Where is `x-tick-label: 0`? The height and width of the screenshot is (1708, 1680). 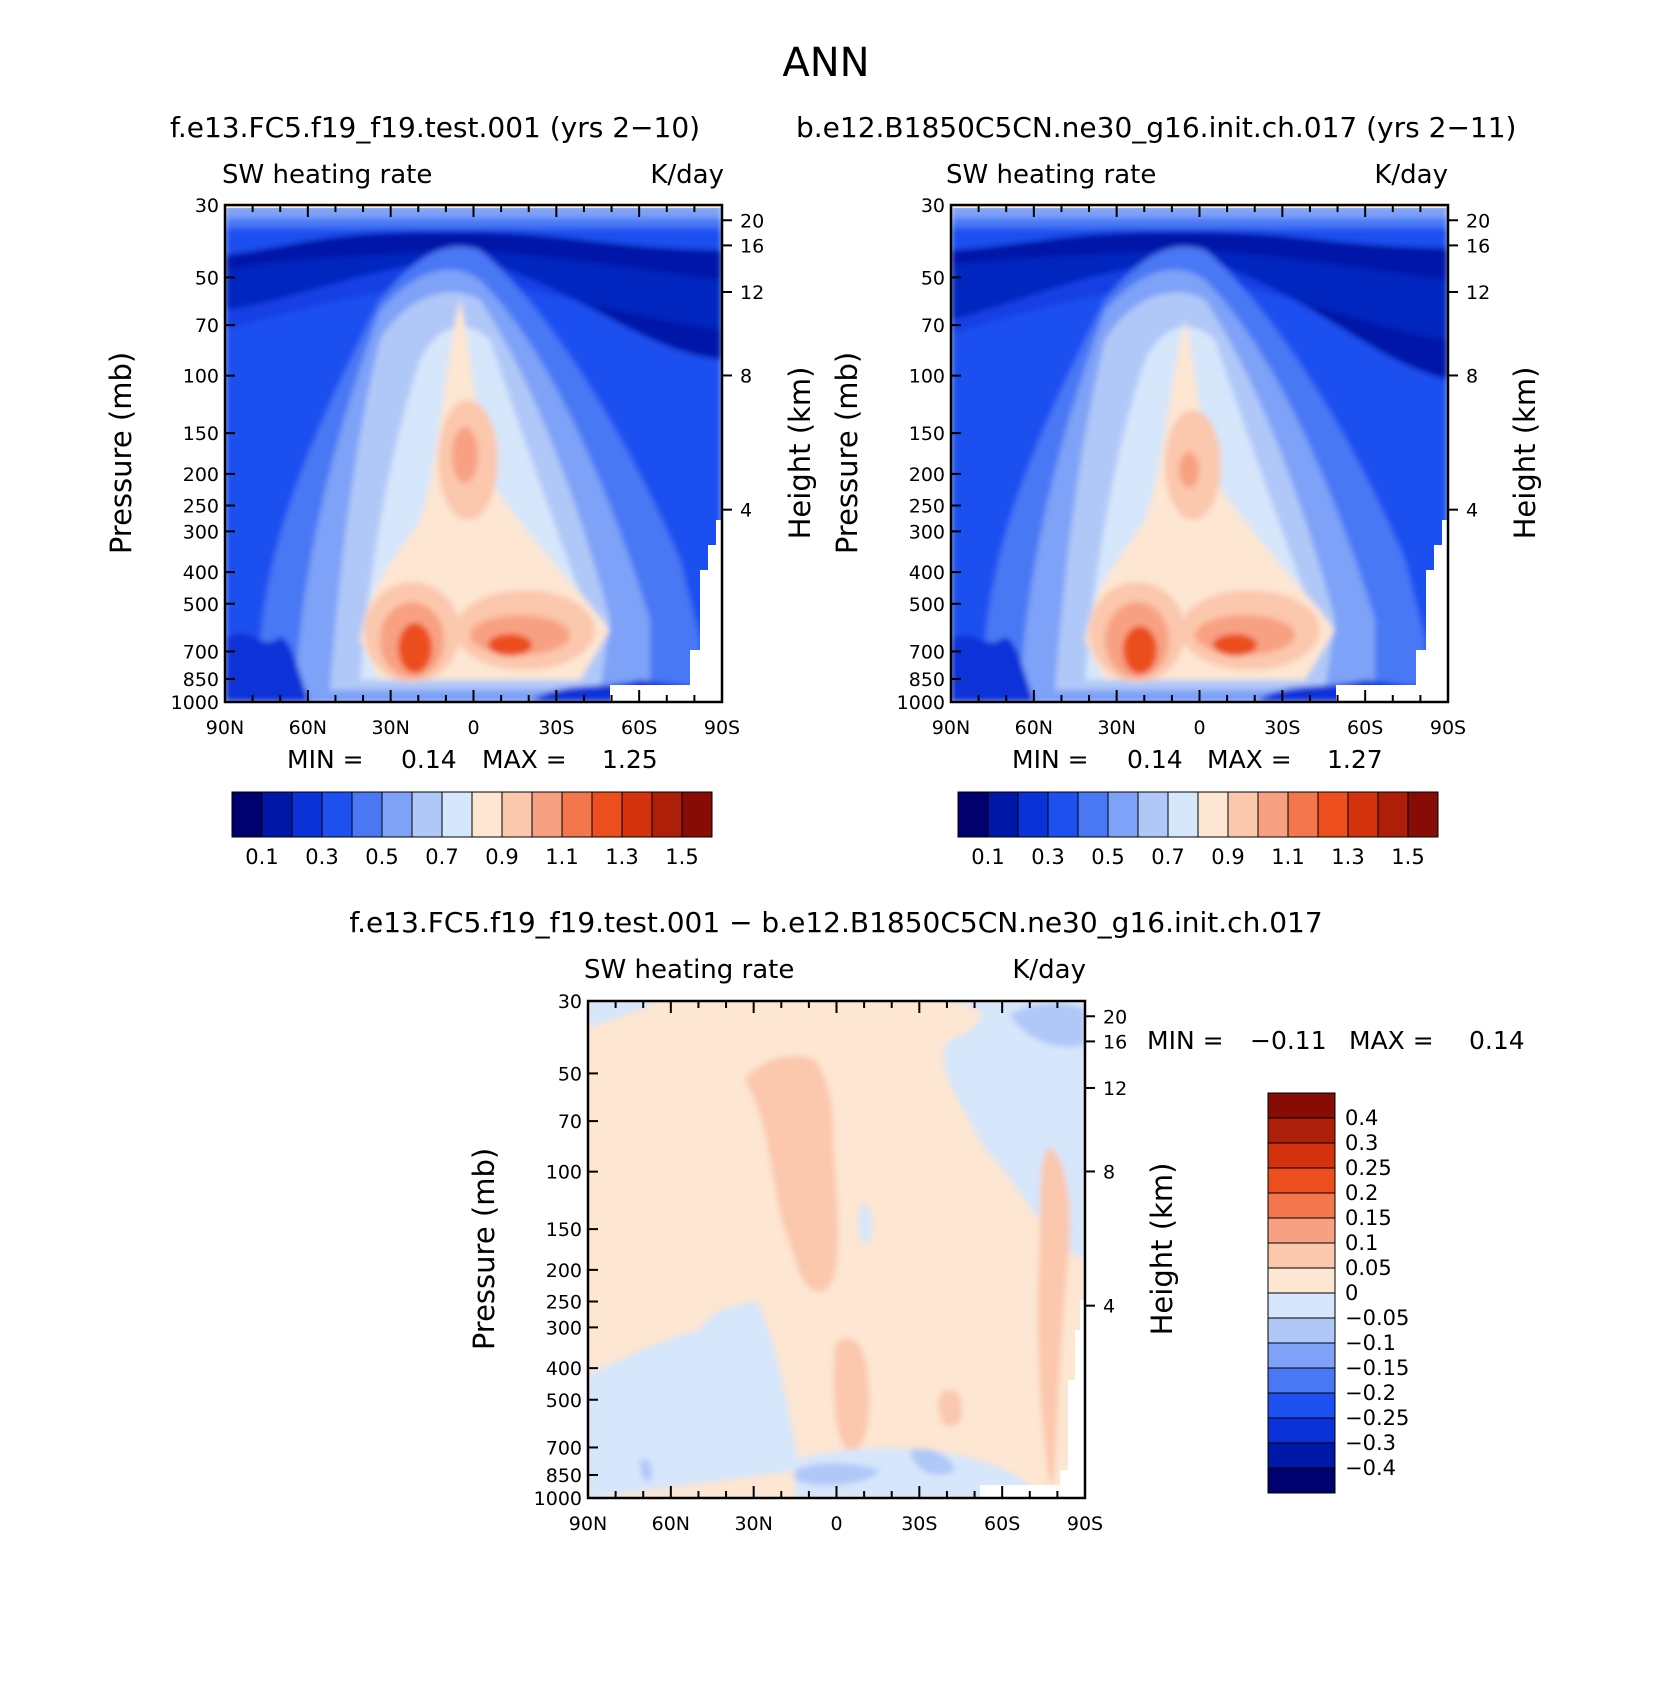 x-tick-label: 0 is located at coordinates (1199, 728).